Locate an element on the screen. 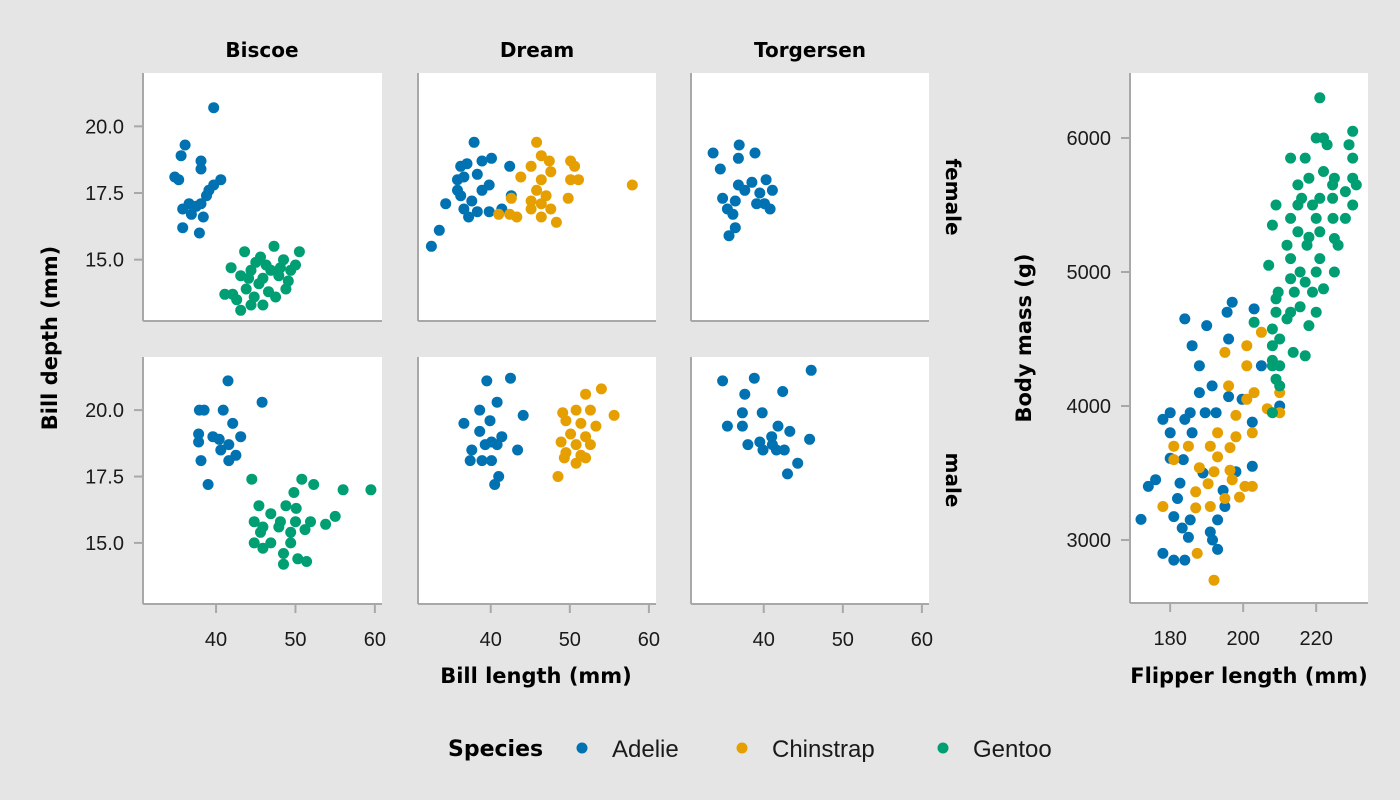 The width and height of the screenshot is (1400, 800). x-tick-label: 50 is located at coordinates (570, 640).